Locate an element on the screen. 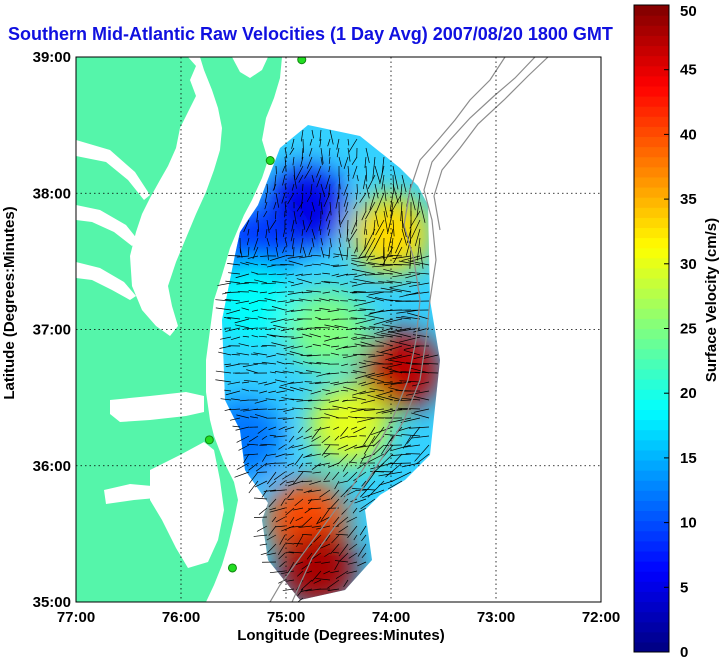 The width and height of the screenshot is (724, 659). x-tick-label: 76:00 is located at coordinates (181, 617).